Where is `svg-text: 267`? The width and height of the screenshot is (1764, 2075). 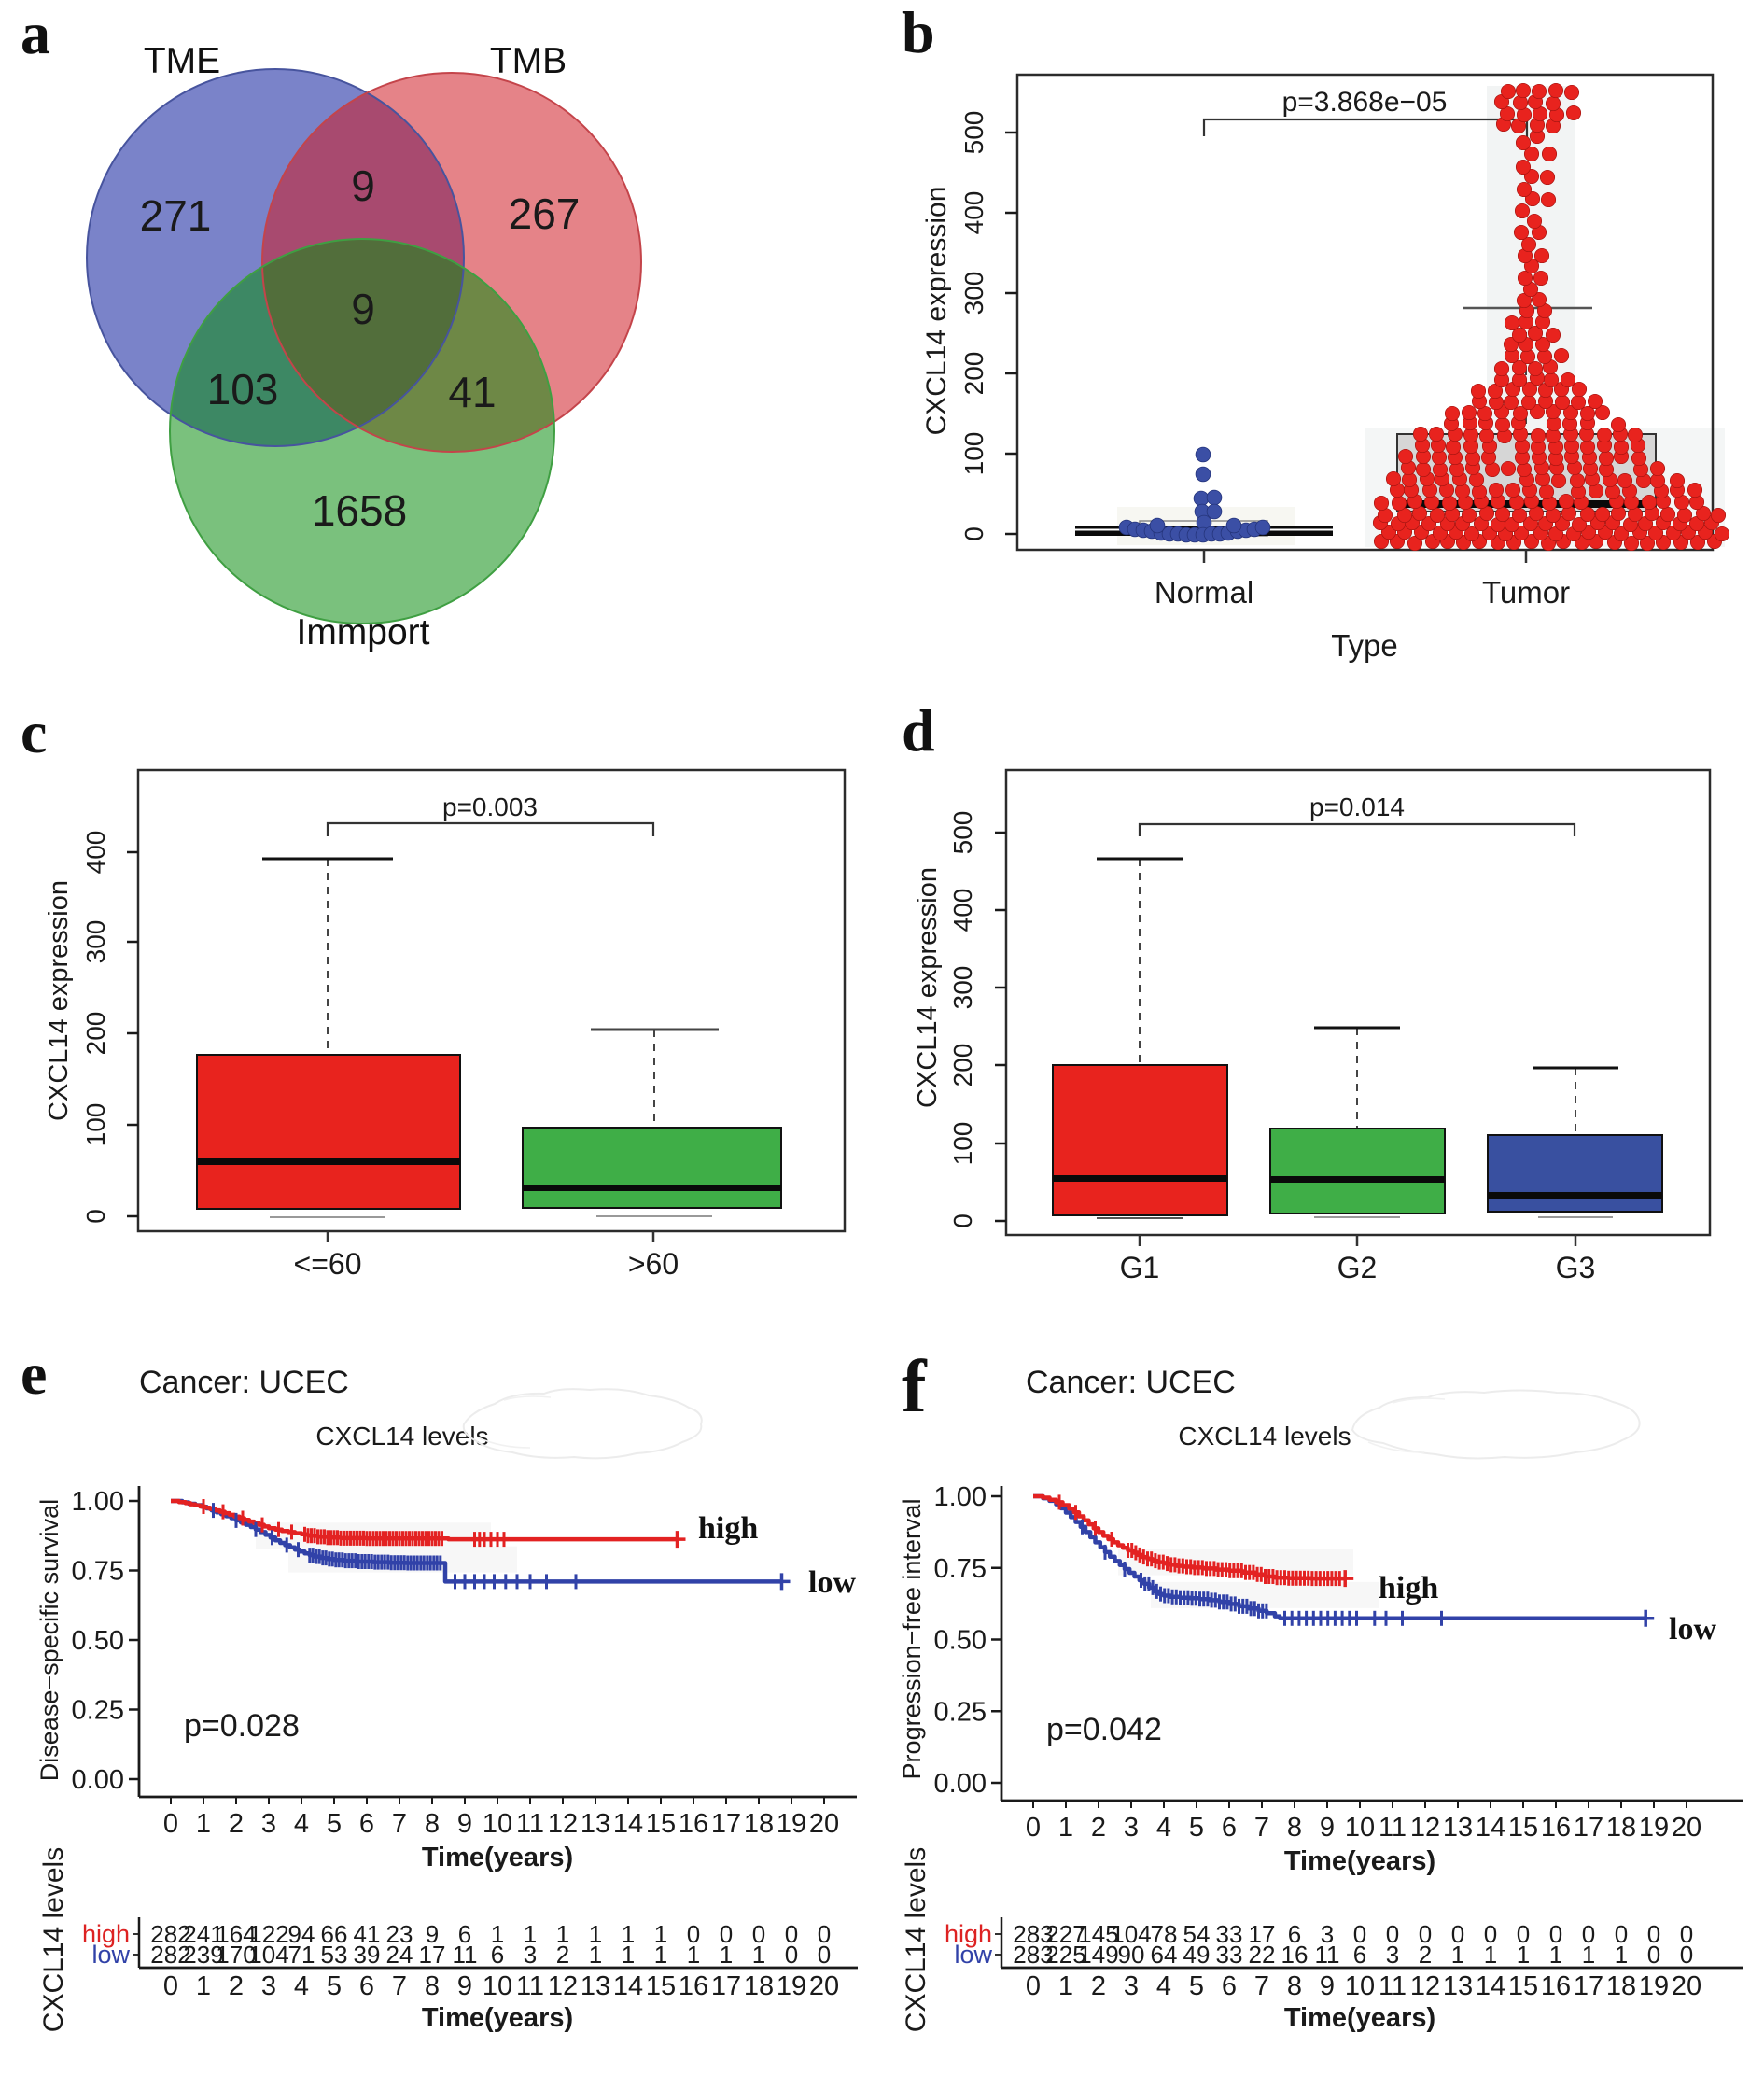 svg-text: 267 is located at coordinates (545, 213).